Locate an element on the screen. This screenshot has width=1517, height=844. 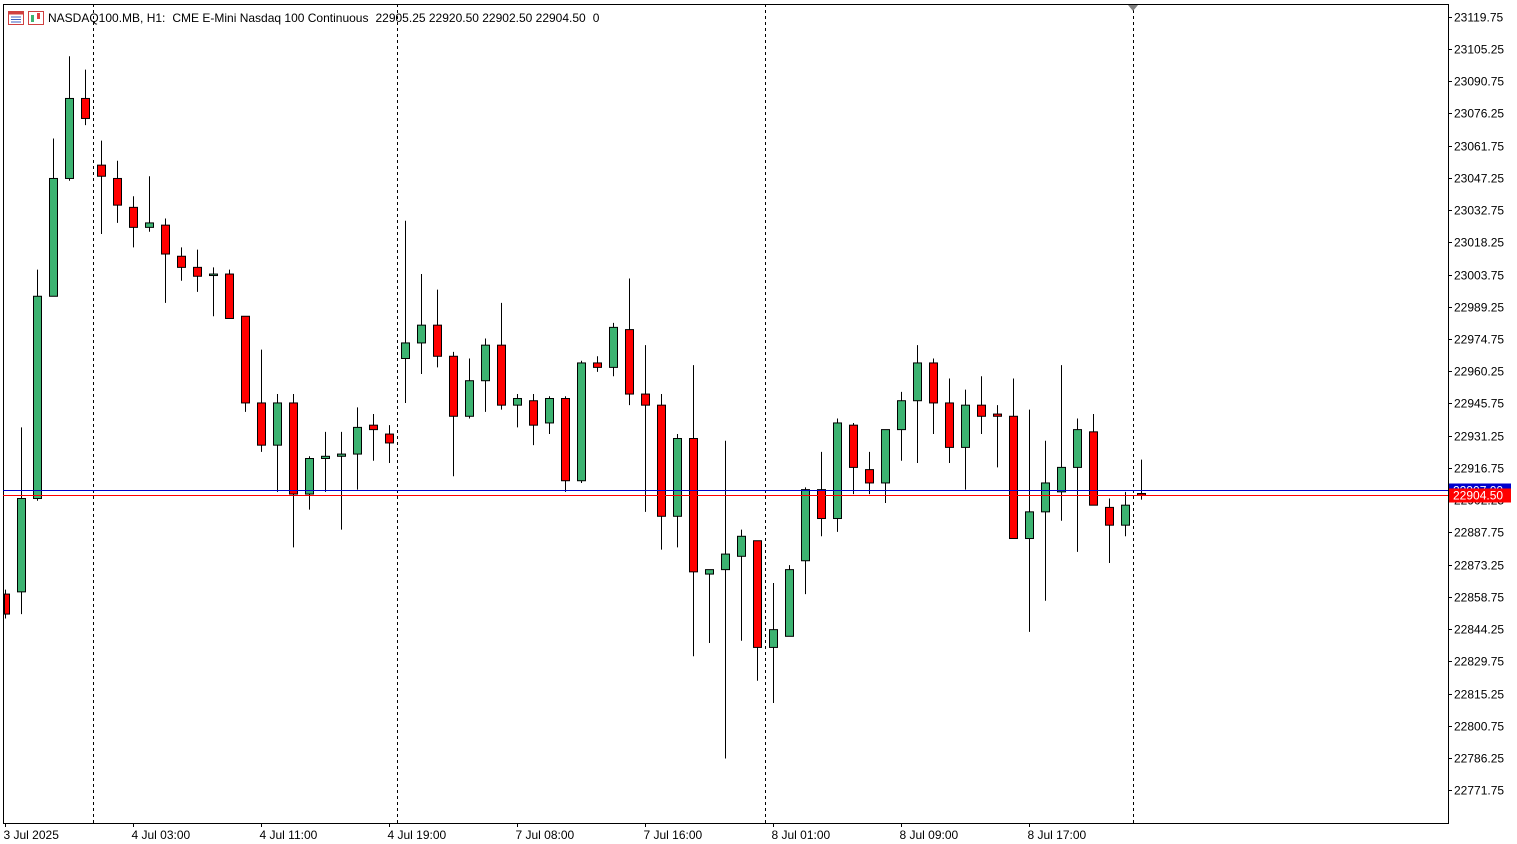
price-tick-label: 23076.25 is located at coordinates (1479, 114).